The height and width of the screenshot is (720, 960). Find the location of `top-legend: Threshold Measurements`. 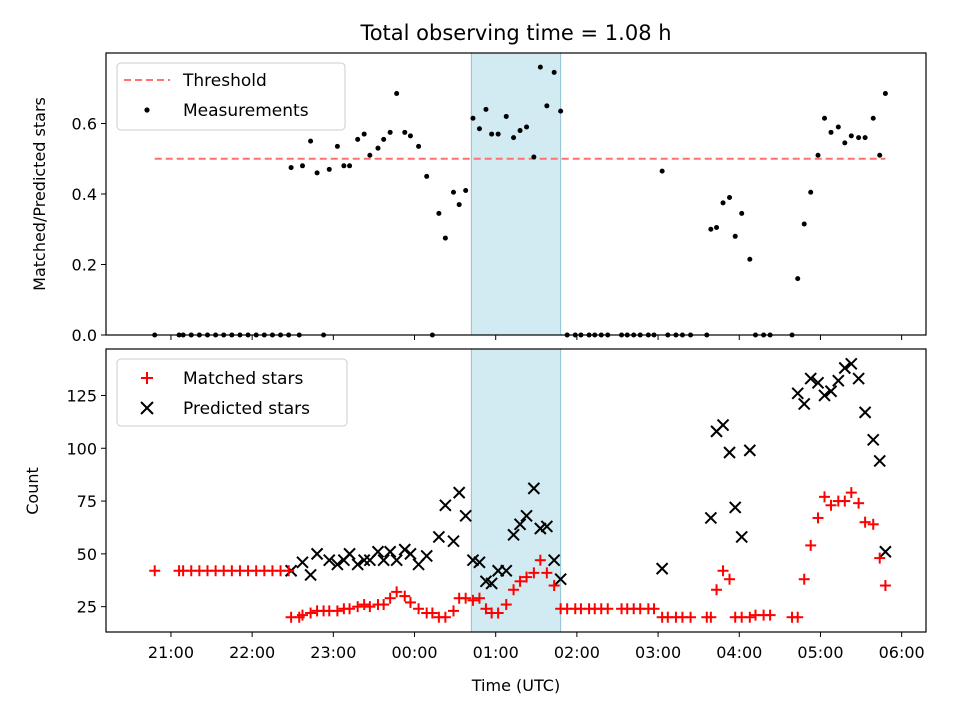

top-legend: Threshold Measurements is located at coordinates (231, 96).